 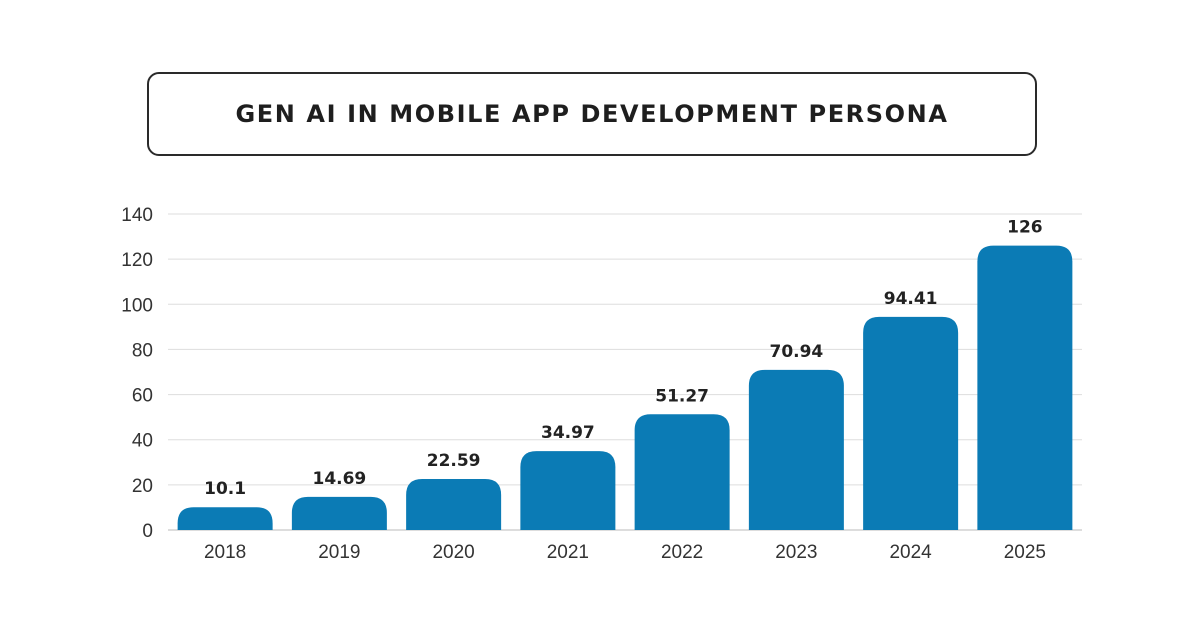 I want to click on y-tick-label: 80, so click(x=142, y=350).